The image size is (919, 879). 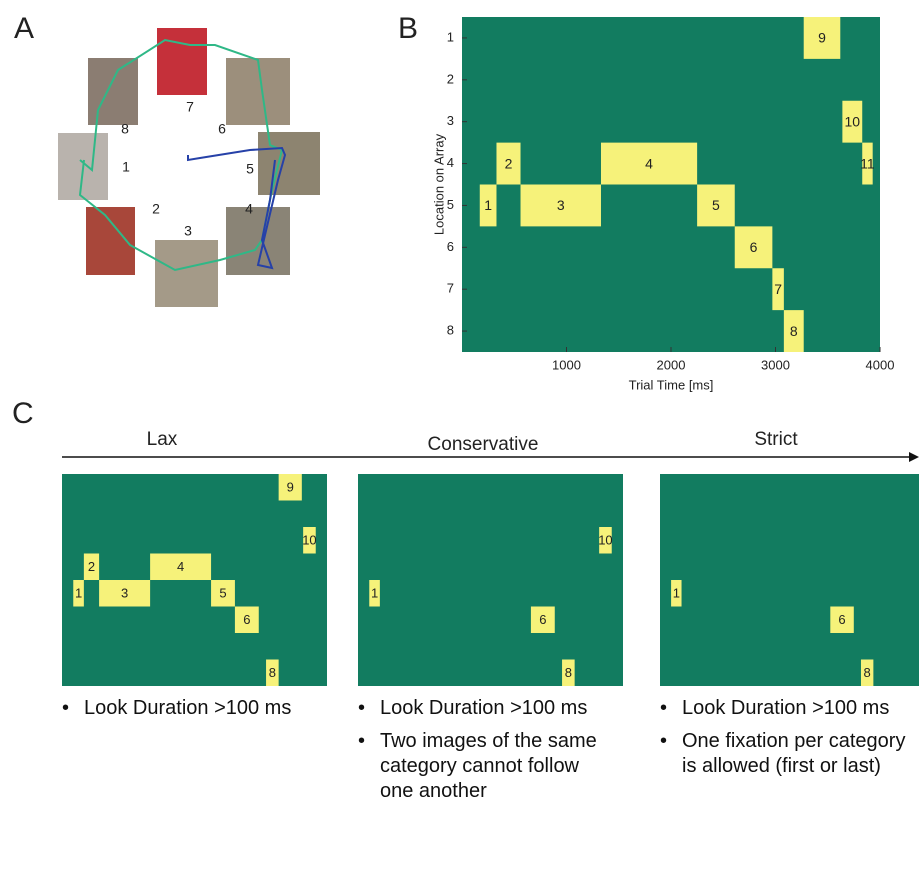 What do you see at coordinates (113, 91) in the screenshot?
I see `face-image` at bounding box center [113, 91].